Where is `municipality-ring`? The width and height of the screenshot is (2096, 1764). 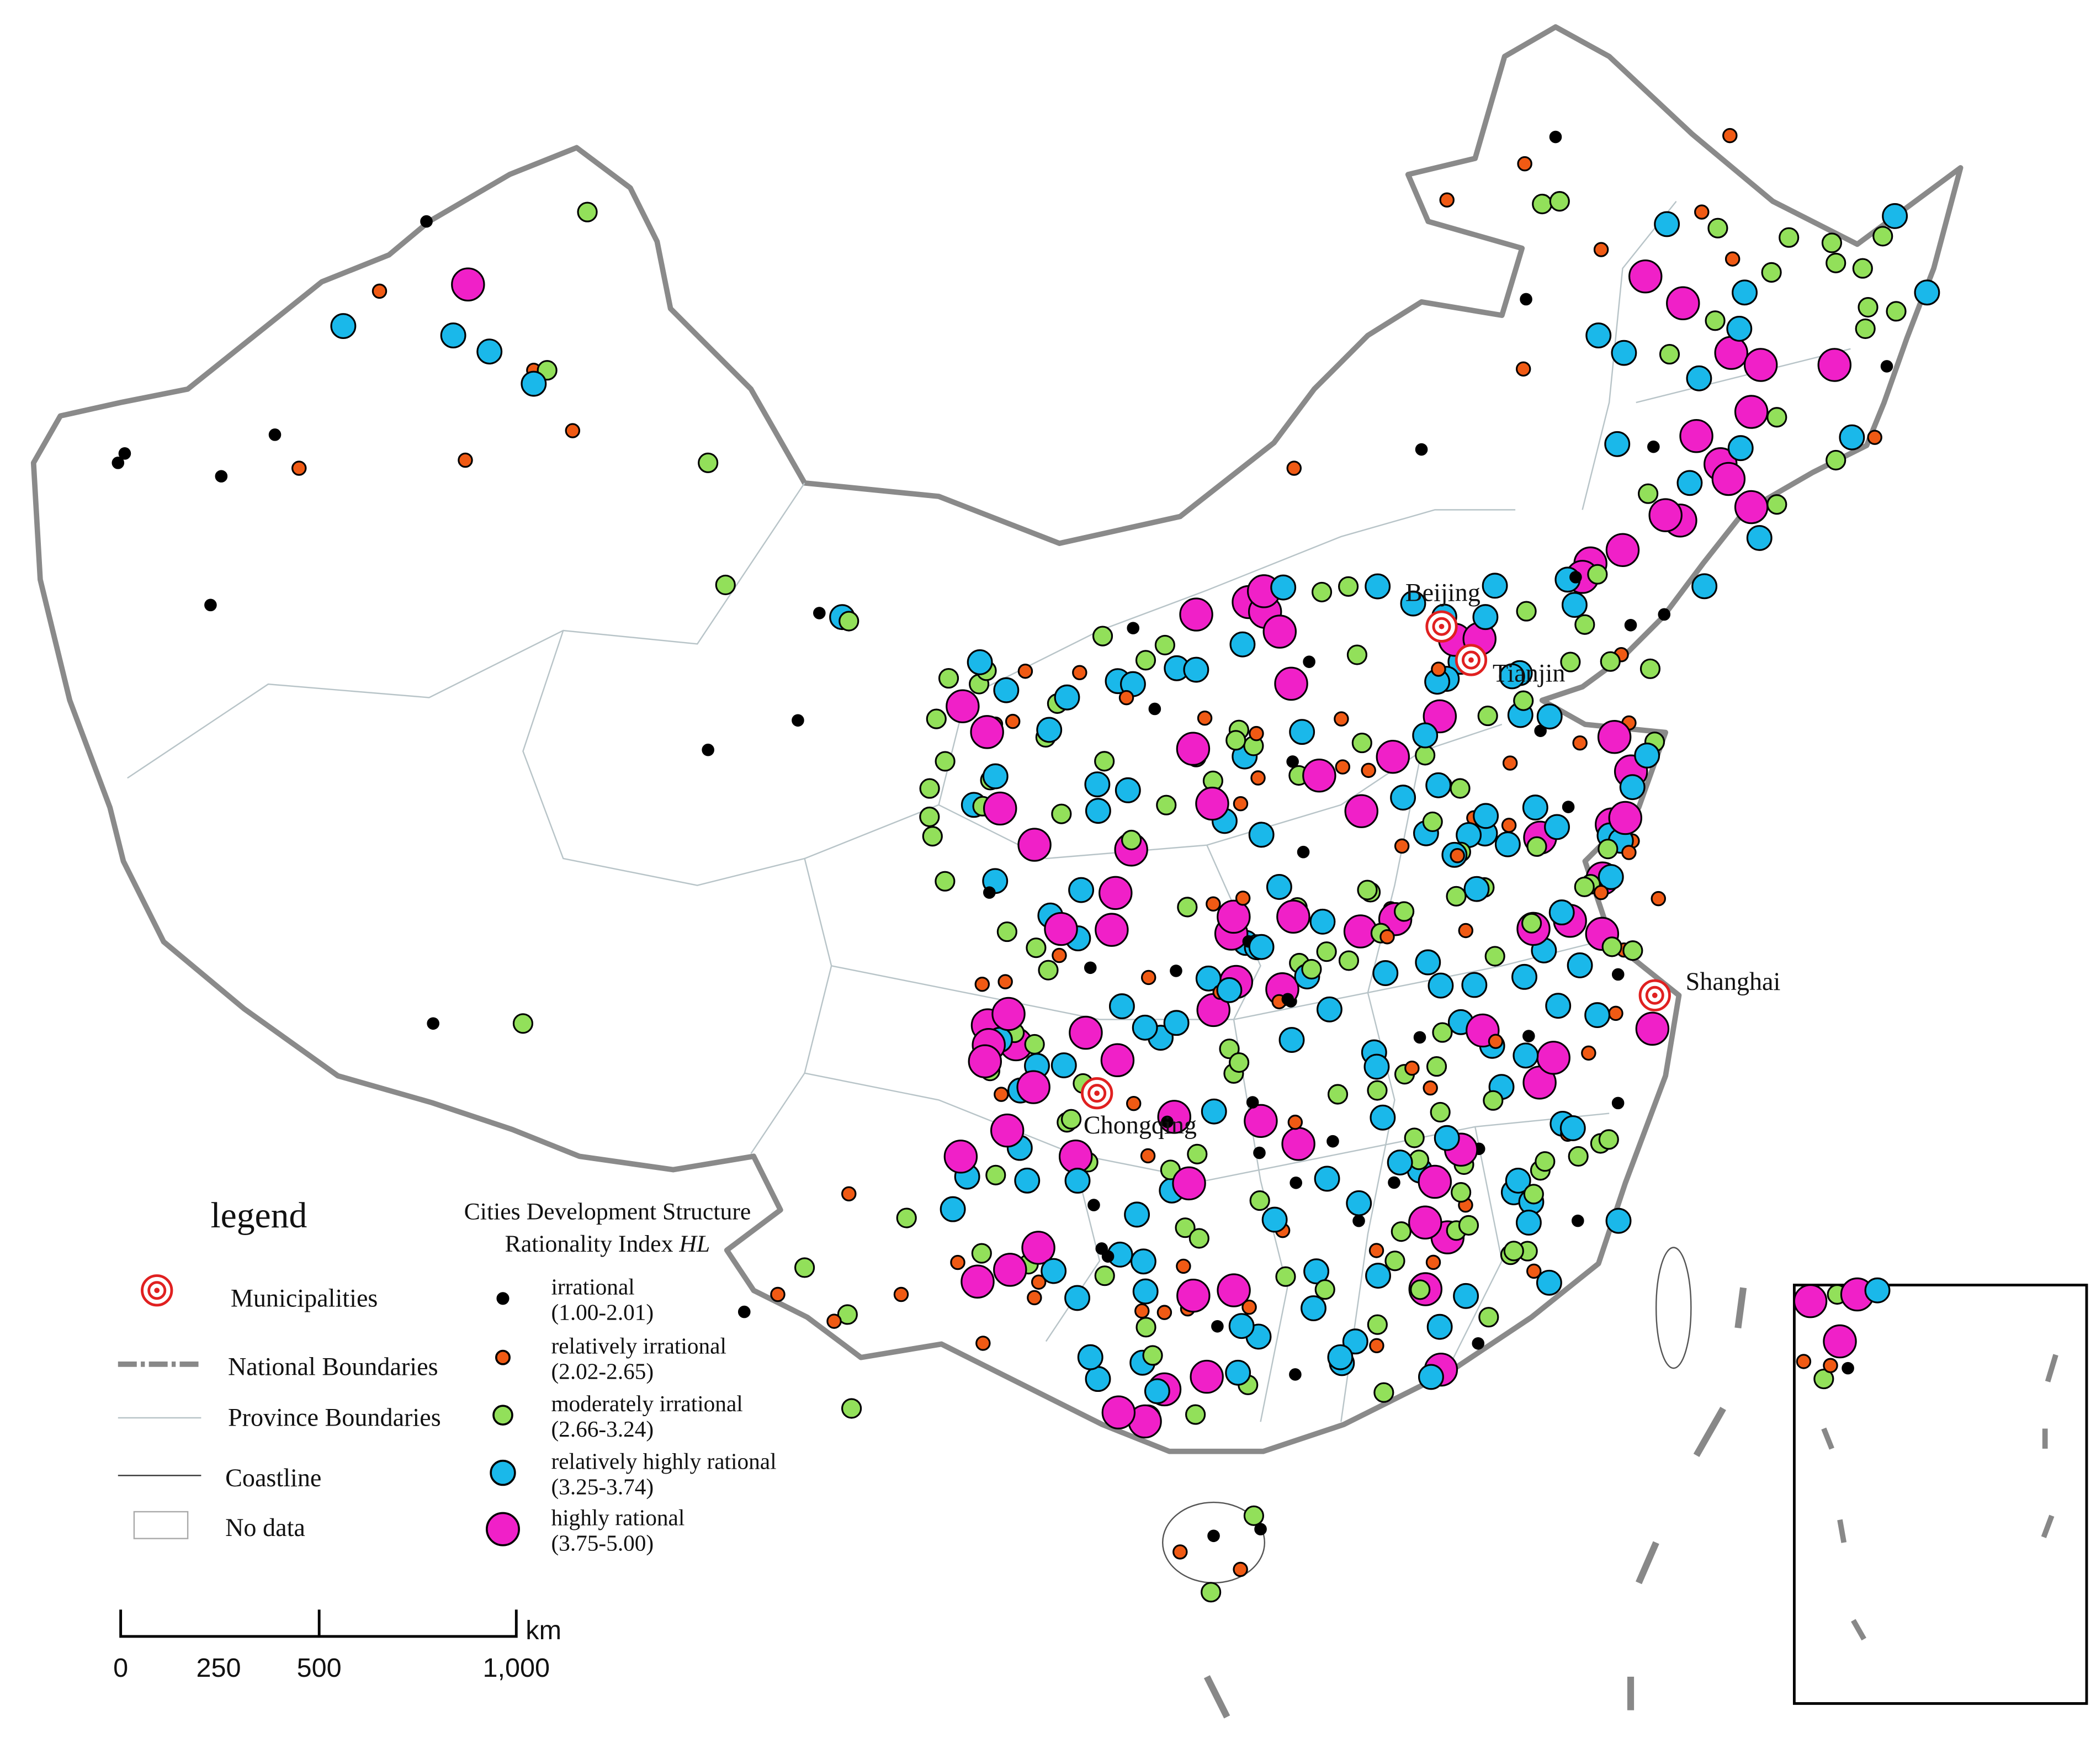
municipality-ring is located at coordinates (1097, 1094).